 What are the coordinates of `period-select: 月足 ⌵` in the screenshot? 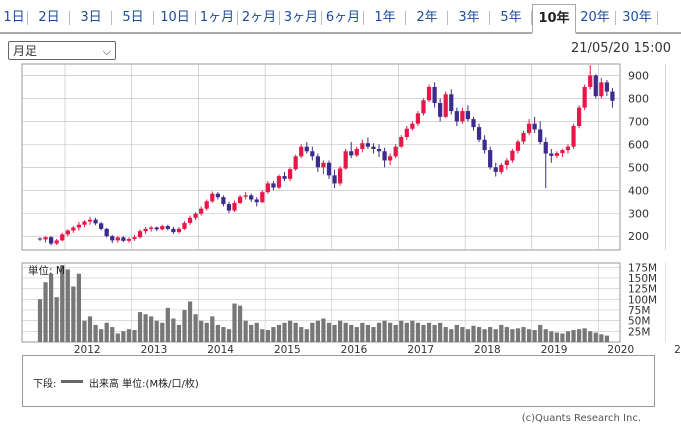 It's located at (62, 50).